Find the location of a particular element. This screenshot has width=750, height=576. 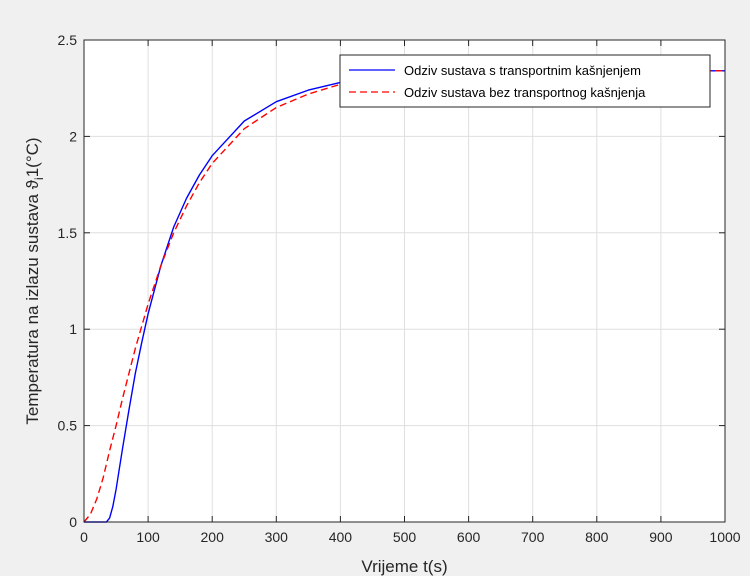

y-axis-label: Temperatura na izlazu sustava ϑi1(°C) is located at coordinates (34, 280).